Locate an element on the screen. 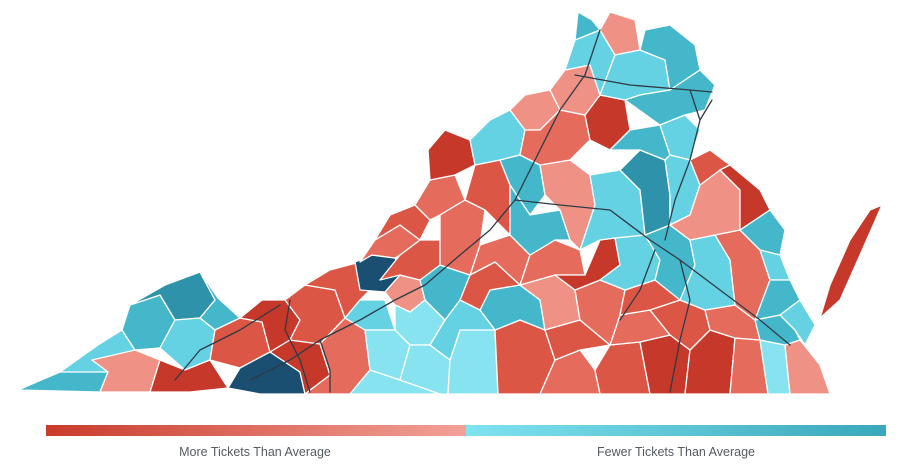  legend-more-gradient is located at coordinates (256, 430).